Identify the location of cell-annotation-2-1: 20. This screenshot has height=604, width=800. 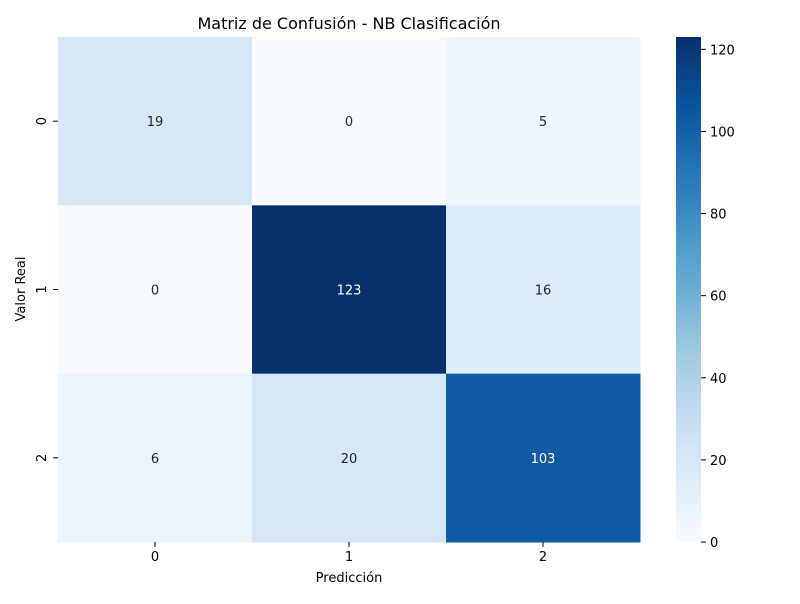
(349, 459).